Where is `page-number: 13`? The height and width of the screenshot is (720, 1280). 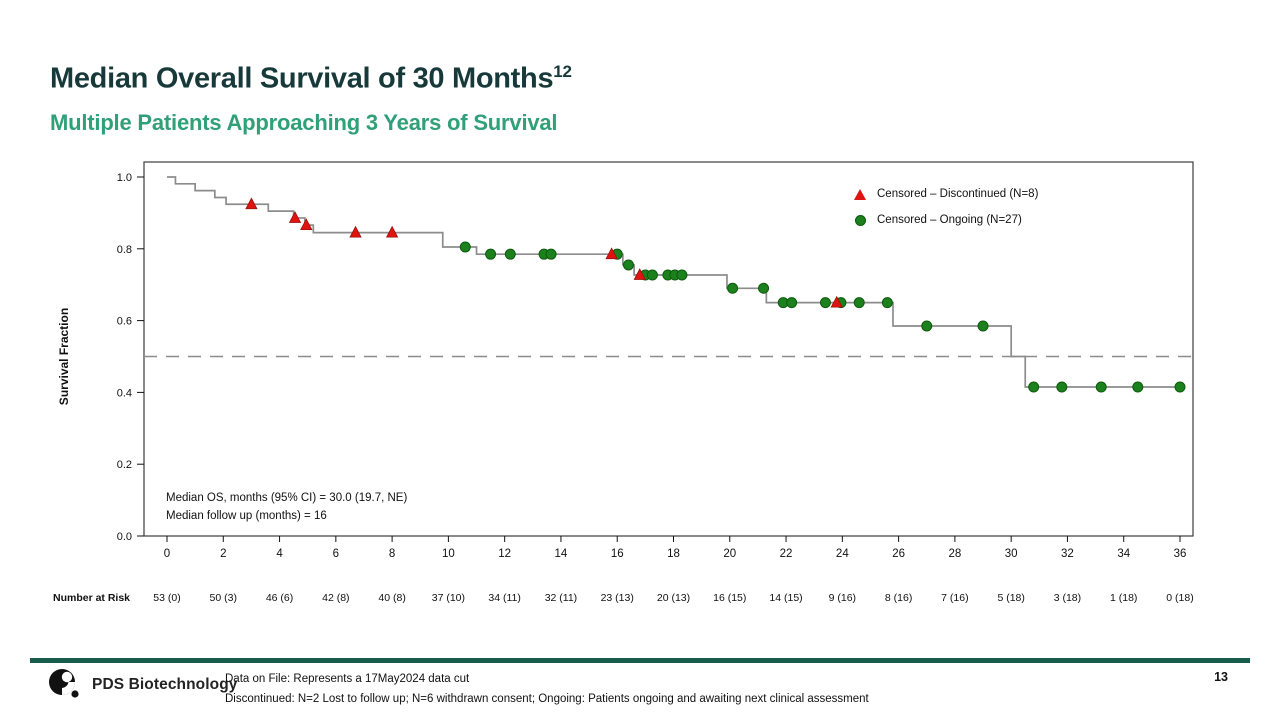
page-number: 13 is located at coordinates (1221, 677).